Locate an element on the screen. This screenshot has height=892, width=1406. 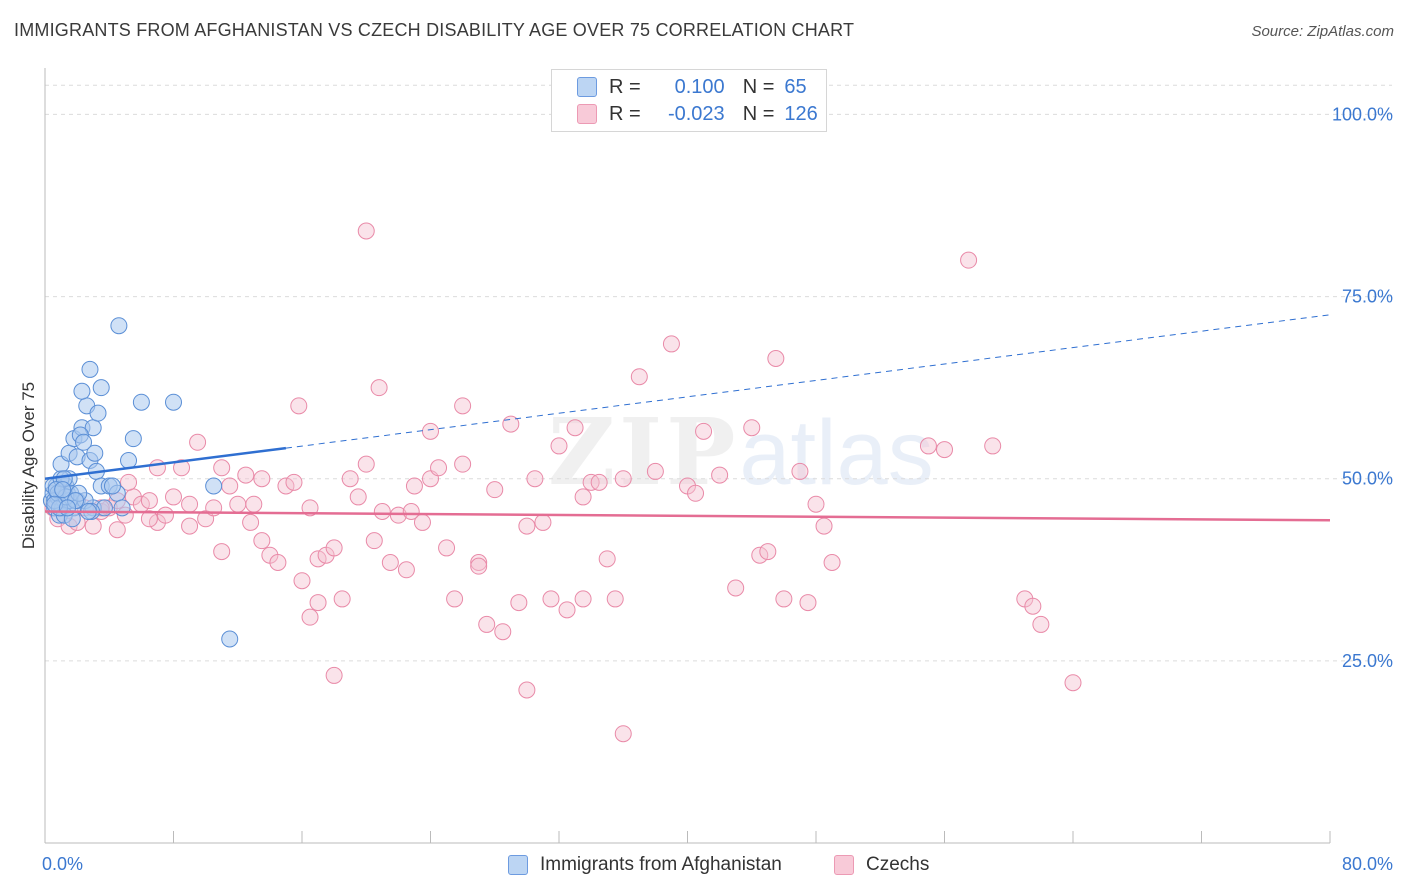
bottom-legend-czechs: Czechs is located at coordinates (881, 865).